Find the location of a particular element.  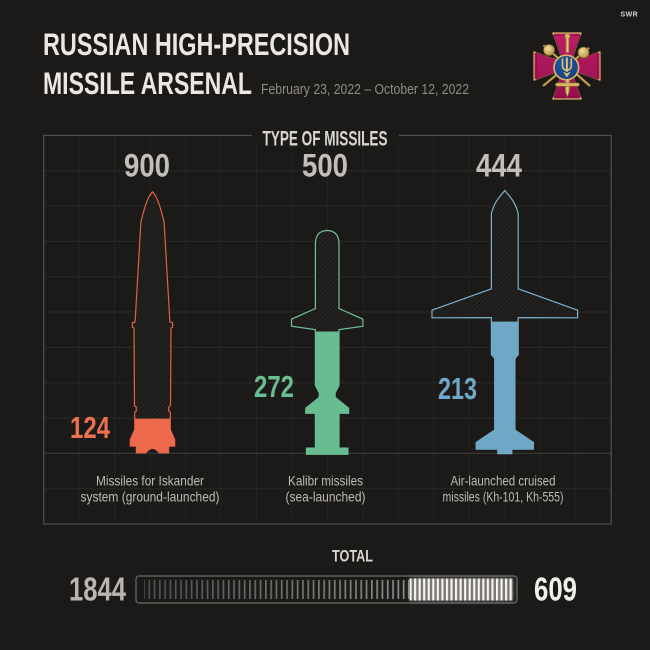

svg-text: 1844 is located at coordinates (97, 588).